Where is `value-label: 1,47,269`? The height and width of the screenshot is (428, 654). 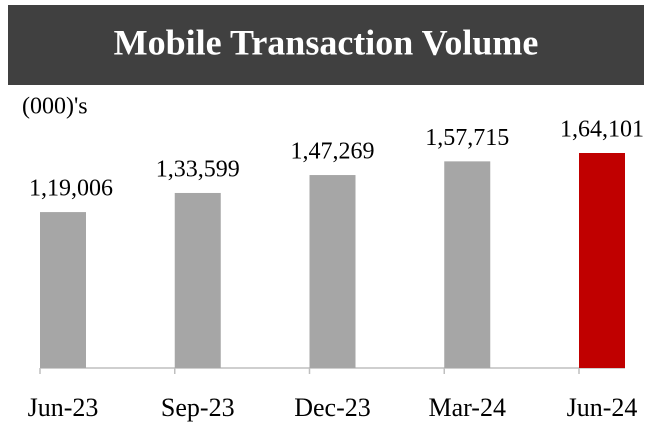 value-label: 1,47,269 is located at coordinates (333, 152).